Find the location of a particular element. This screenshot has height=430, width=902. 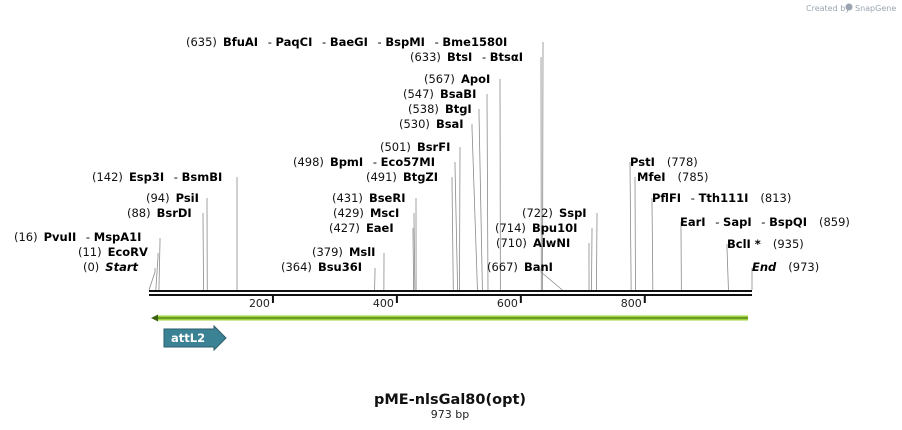

site-bsrdi: (88) BsrDI is located at coordinates (159, 213).